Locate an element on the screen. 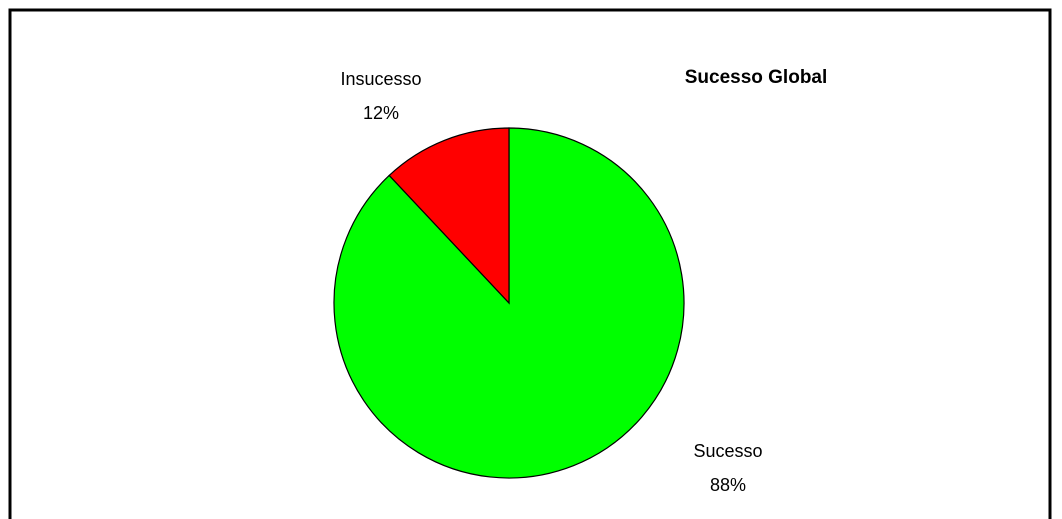  slice-value-label: 12% is located at coordinates (381, 113).